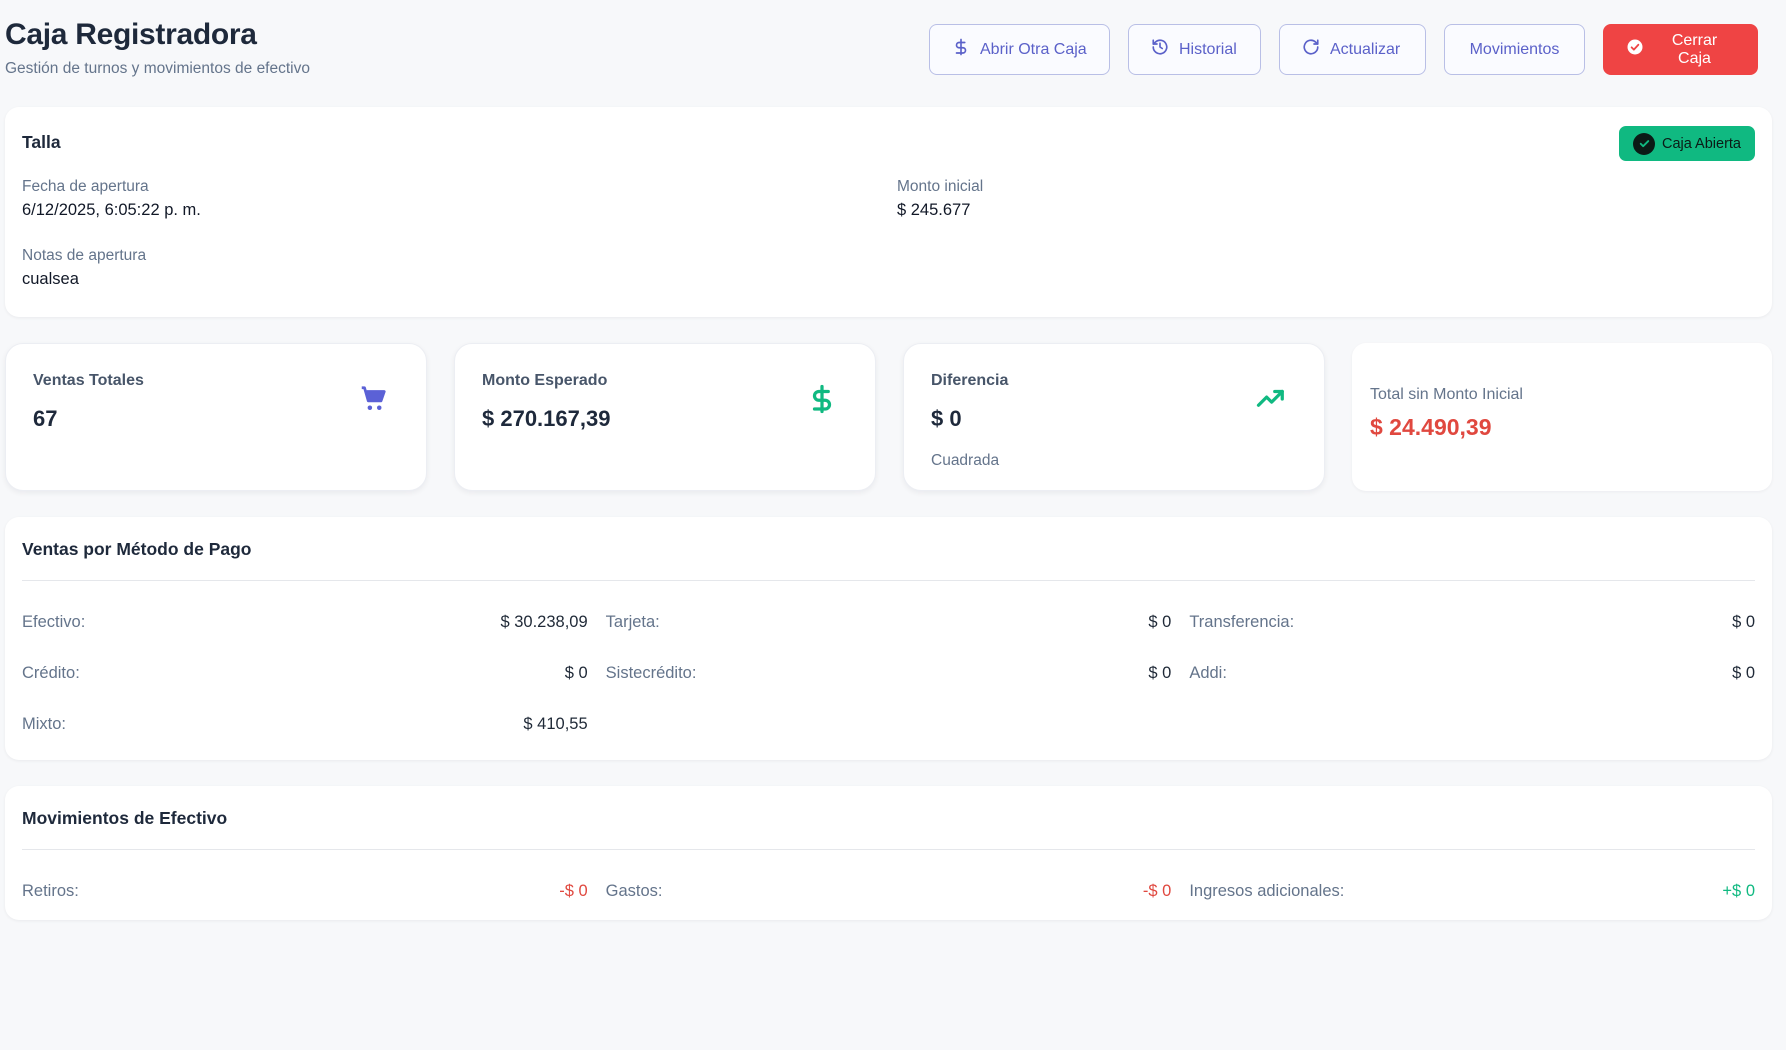 The width and height of the screenshot is (1786, 1050). Describe the element at coordinates (970, 380) in the screenshot. I see `difference-label: Diferencia` at that location.